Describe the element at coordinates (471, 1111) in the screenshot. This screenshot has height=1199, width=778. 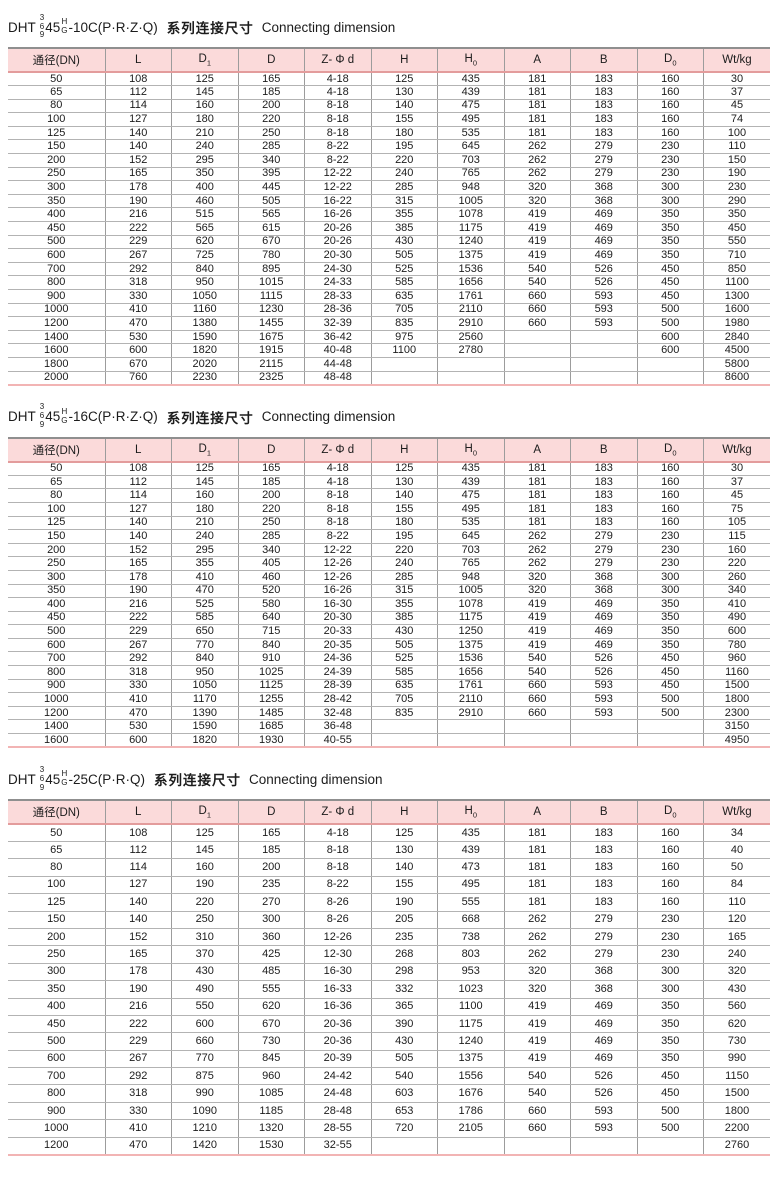
I see `table-cell: 1786` at that location.